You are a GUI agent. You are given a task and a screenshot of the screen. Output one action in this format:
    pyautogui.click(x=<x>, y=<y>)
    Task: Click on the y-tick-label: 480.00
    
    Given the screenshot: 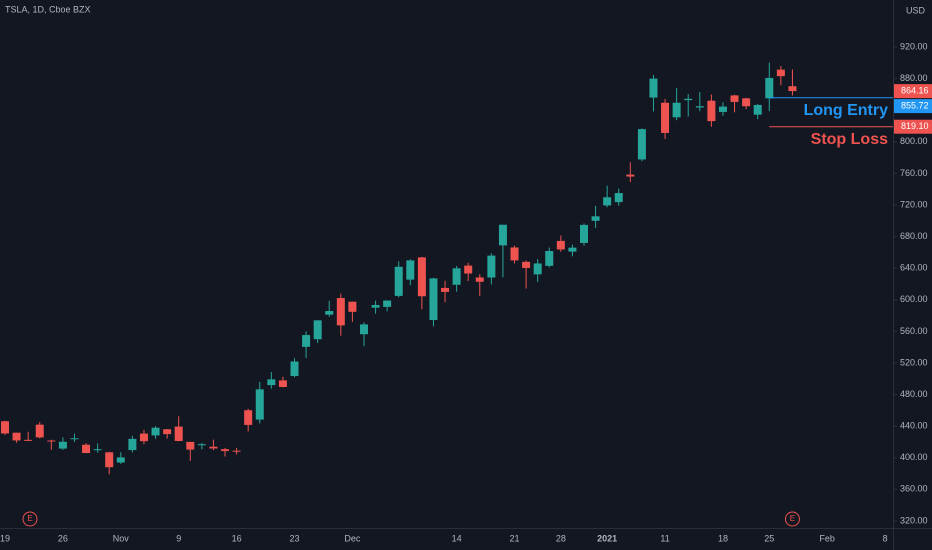 What is the action you would take?
    pyautogui.click(x=914, y=394)
    